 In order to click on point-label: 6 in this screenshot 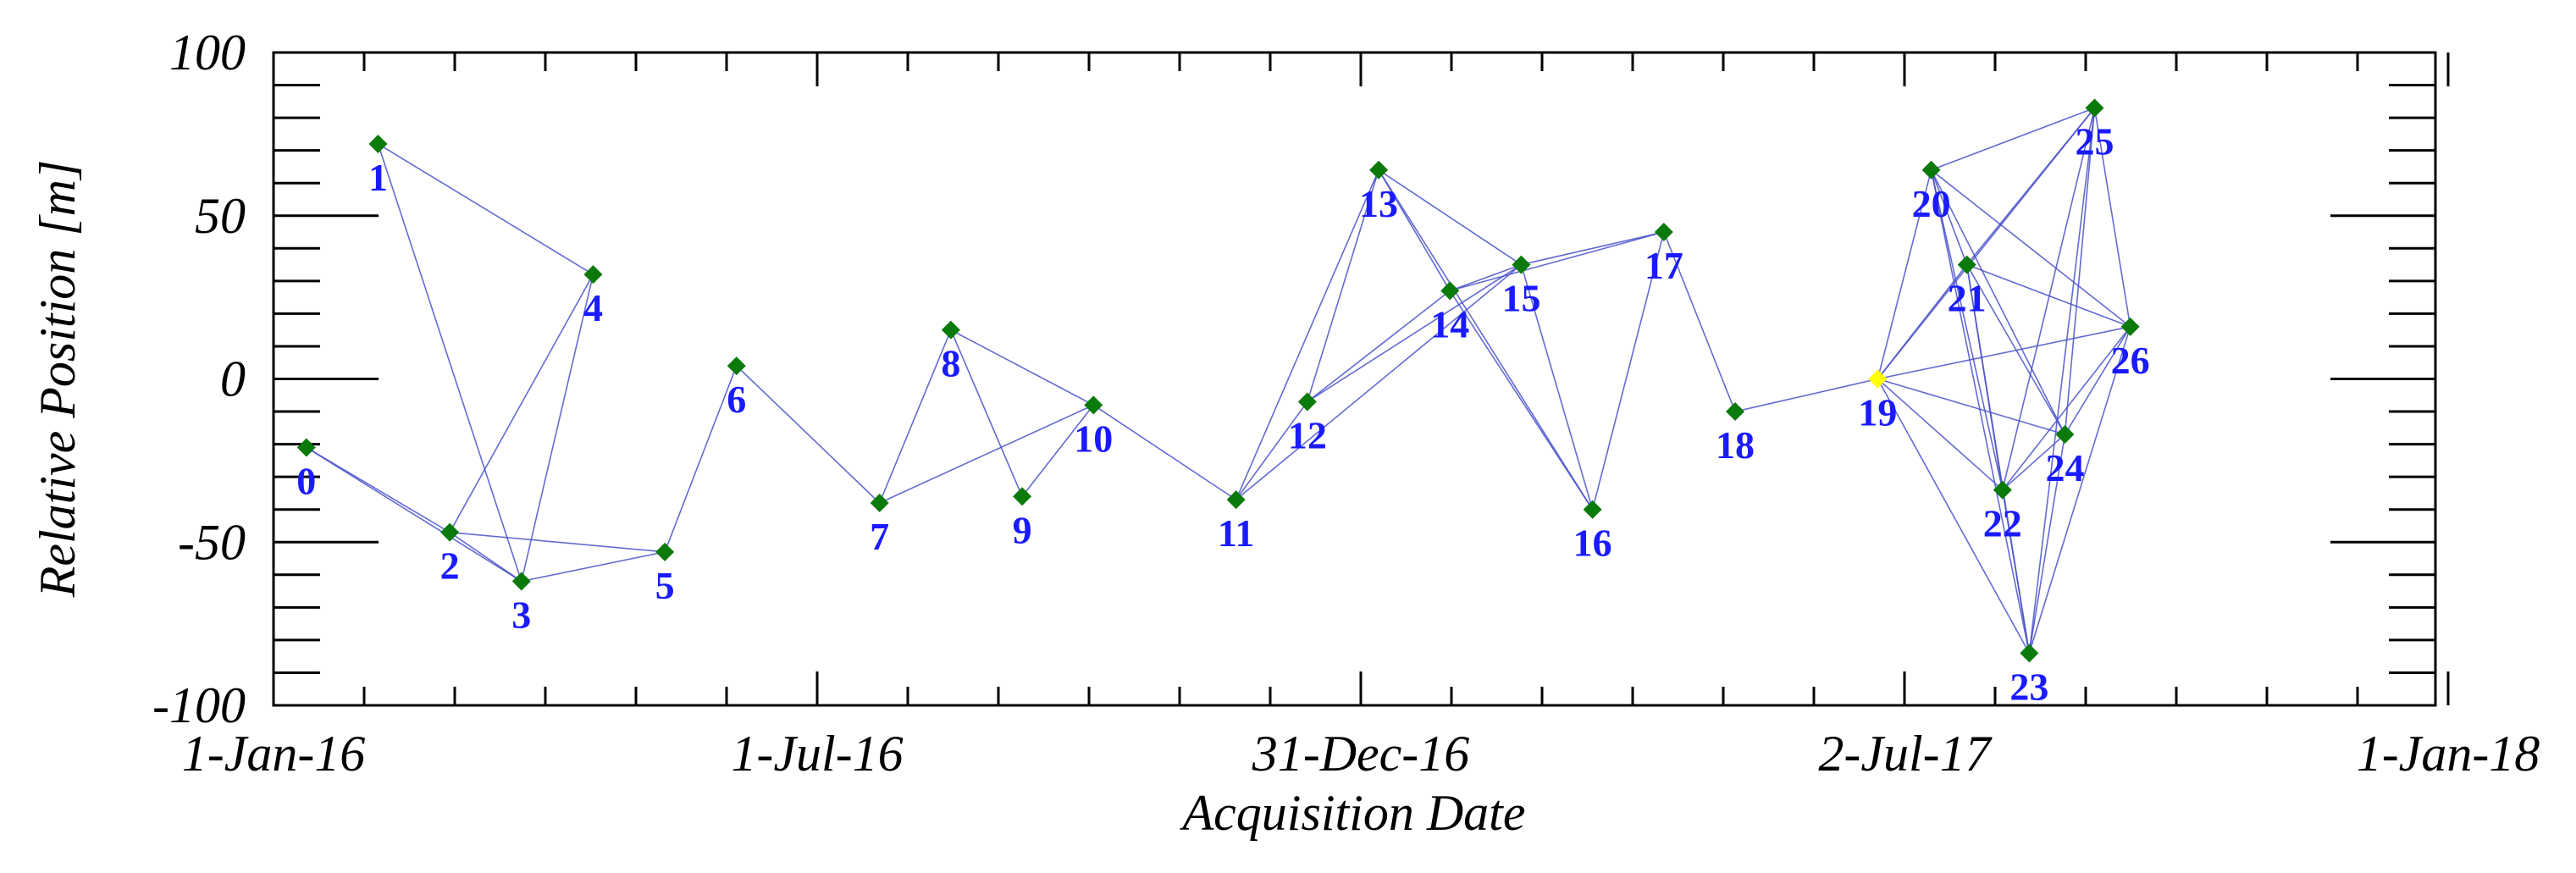, I will do `click(736, 399)`.